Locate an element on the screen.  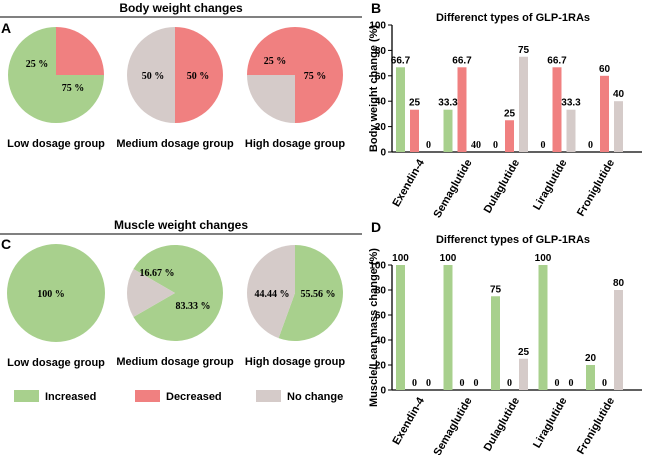
body-weight-title: Body weight changes is located at coordinates (181, 8).